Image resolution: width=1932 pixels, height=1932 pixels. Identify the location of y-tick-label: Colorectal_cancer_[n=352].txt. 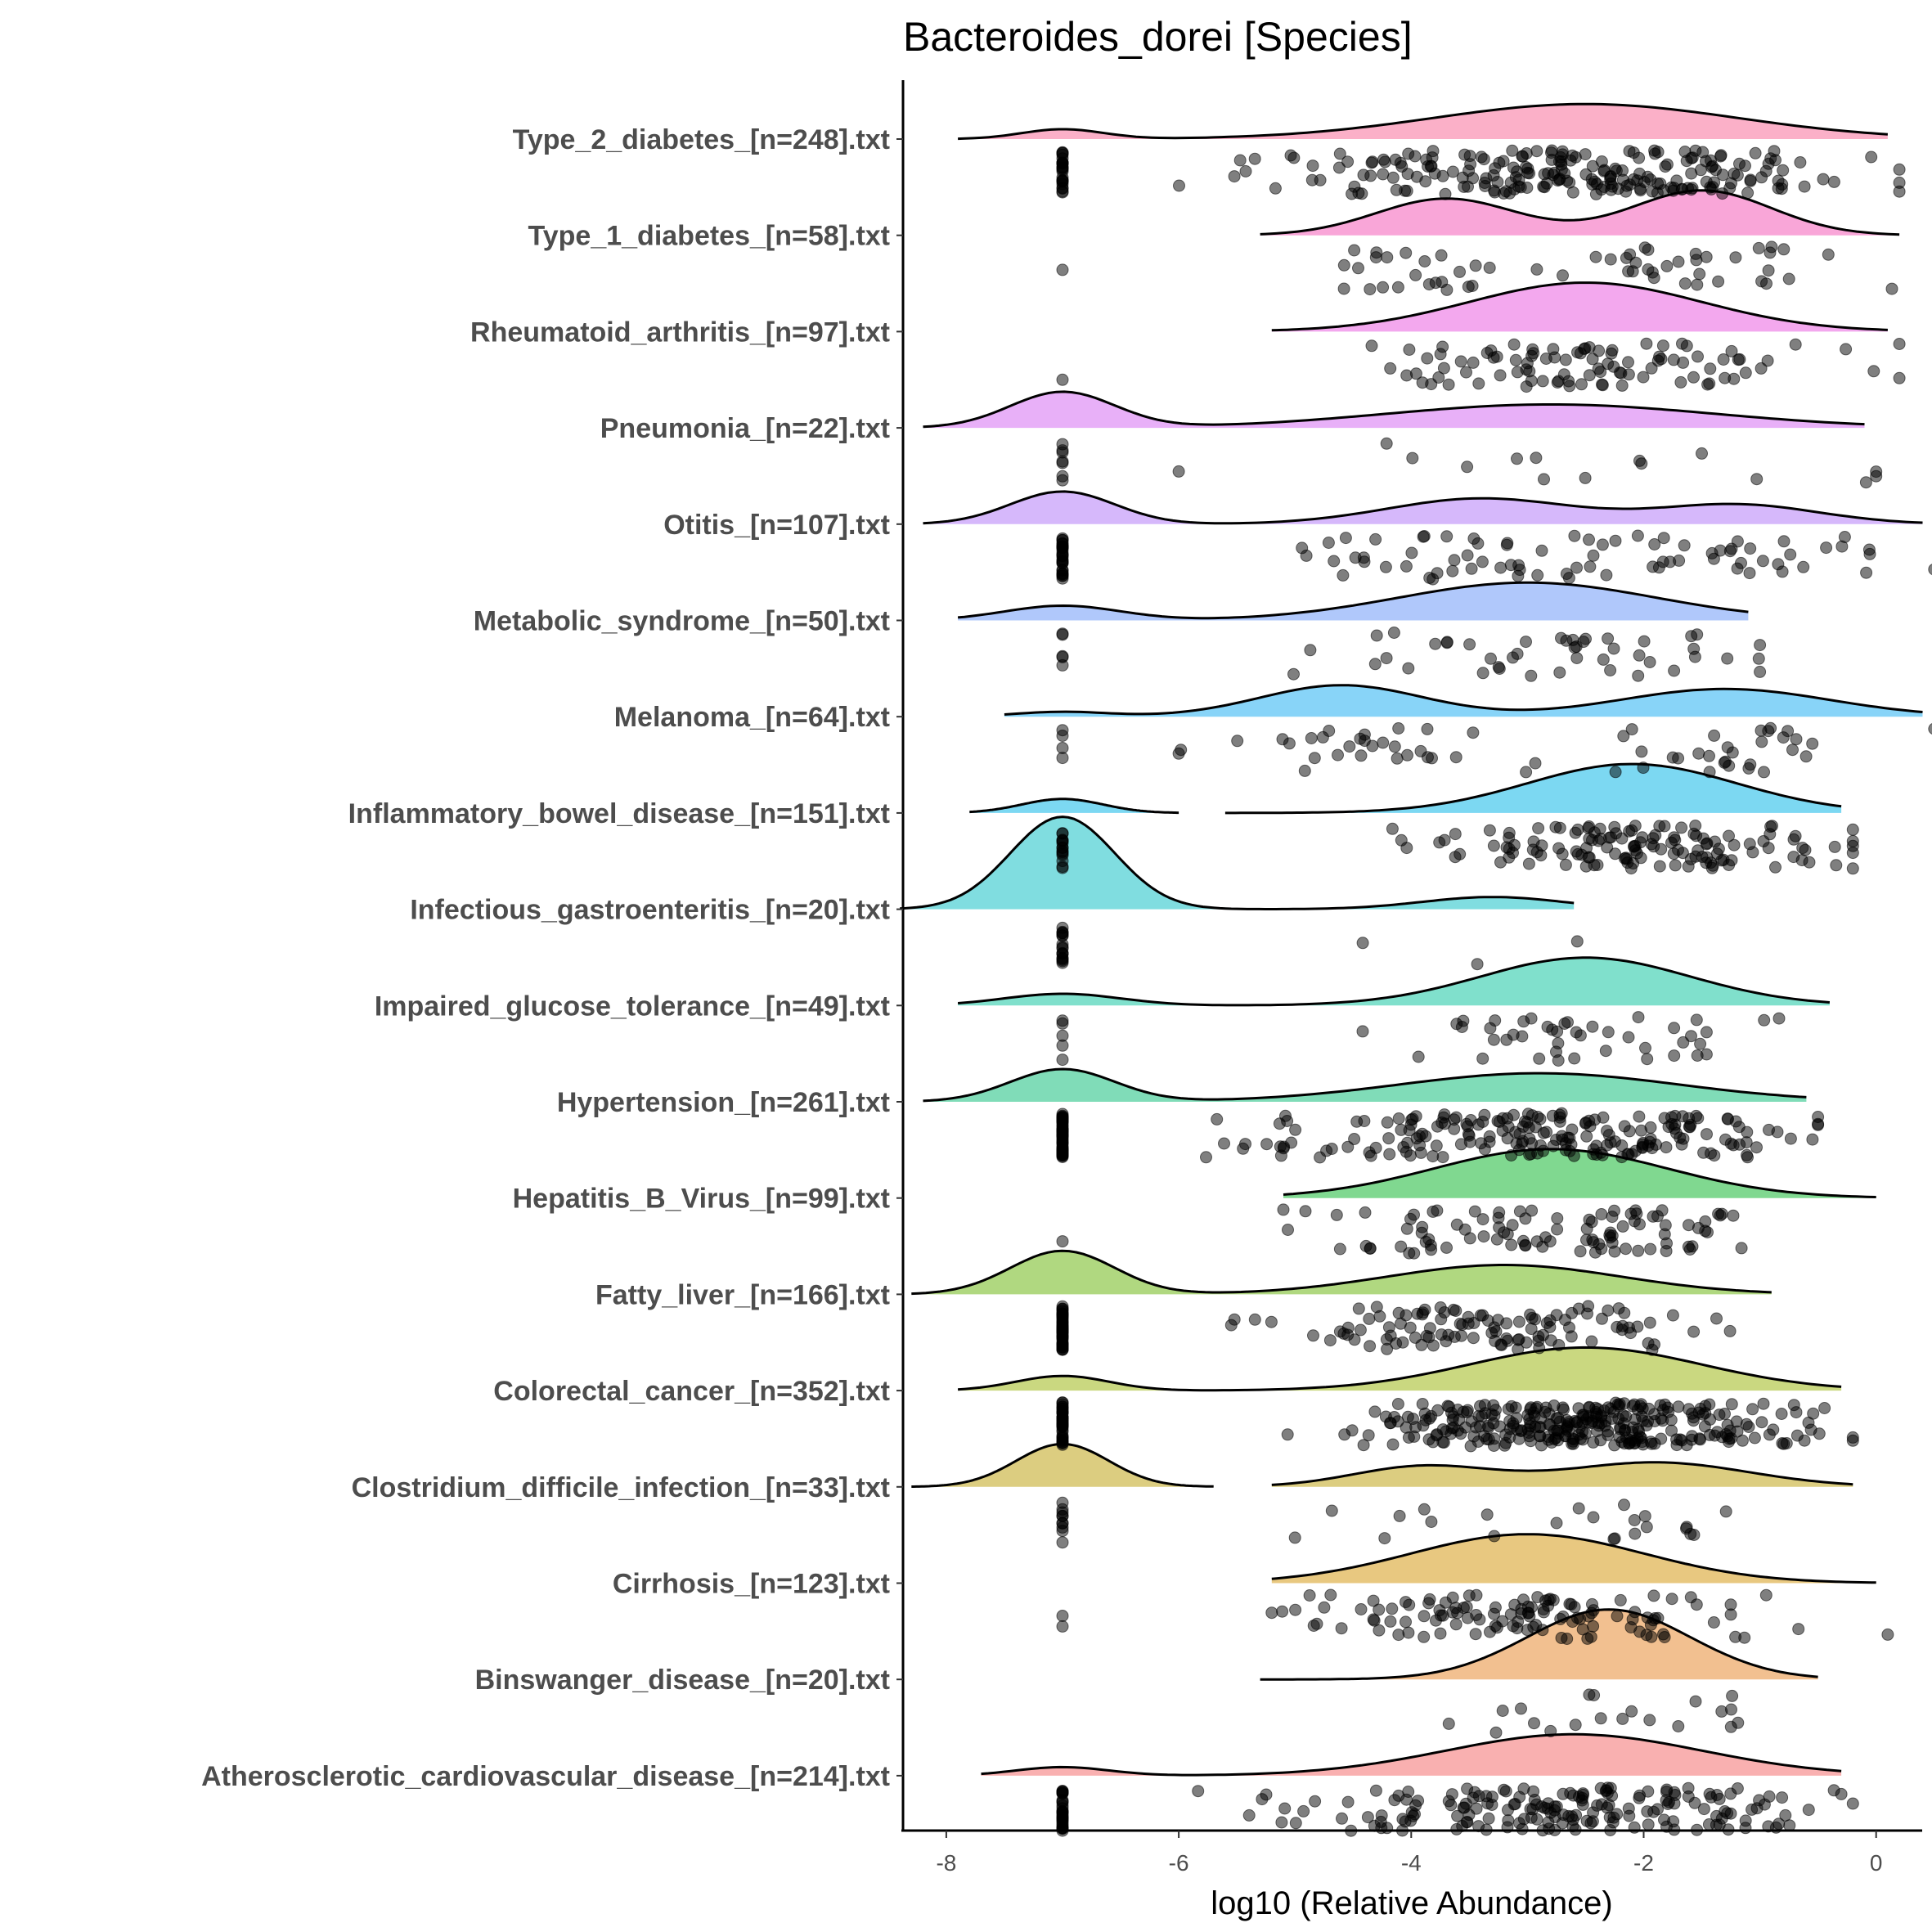
(691, 1391).